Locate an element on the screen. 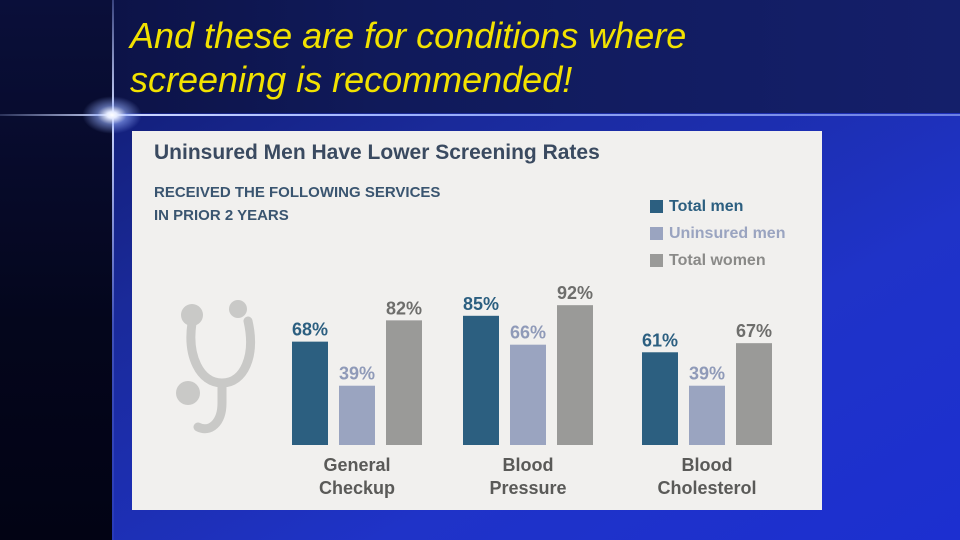  data-label-total-men-blood-pressure: 85% is located at coordinates (481, 304).